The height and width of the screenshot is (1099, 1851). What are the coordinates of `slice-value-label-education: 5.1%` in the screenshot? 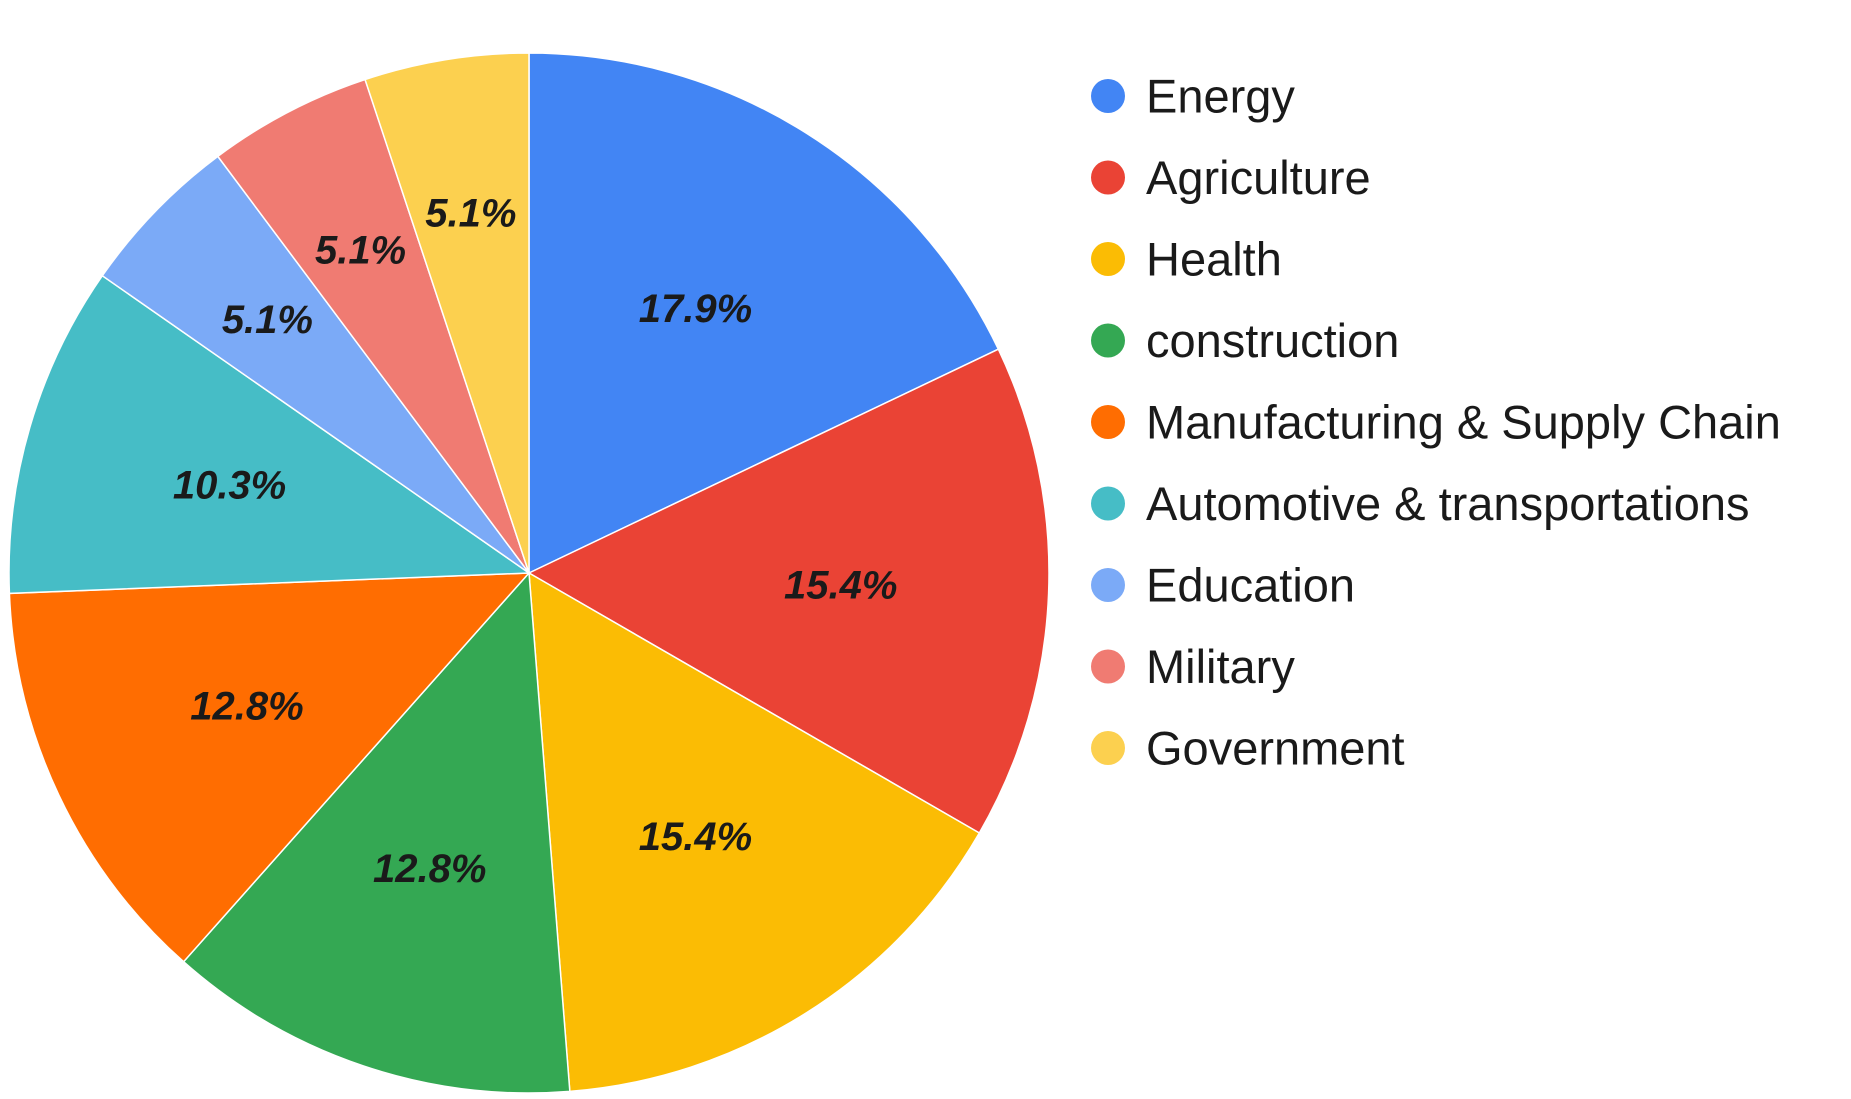 It's located at (267, 320).